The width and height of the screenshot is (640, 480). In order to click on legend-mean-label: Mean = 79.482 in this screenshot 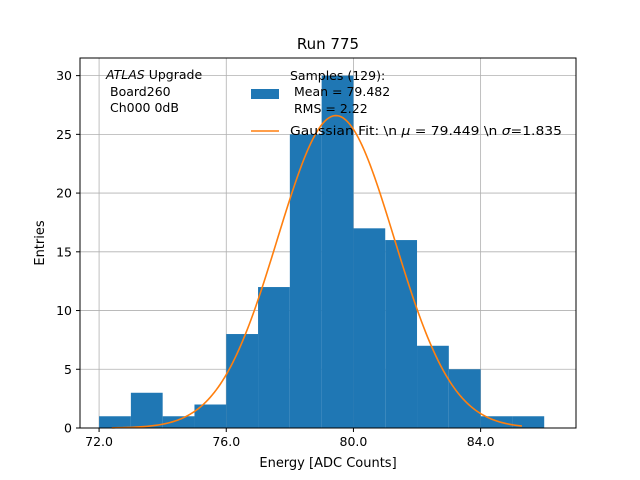, I will do `click(342, 91)`.